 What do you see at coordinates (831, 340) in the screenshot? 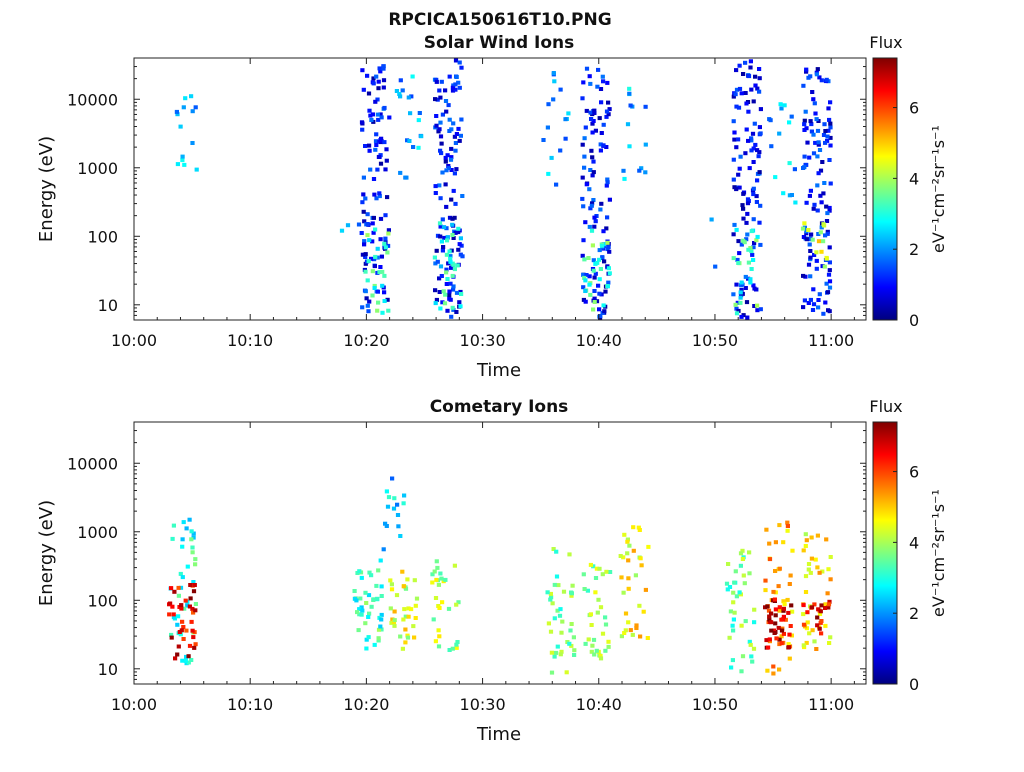
I see `x-tick-label: 11:00` at bounding box center [831, 340].